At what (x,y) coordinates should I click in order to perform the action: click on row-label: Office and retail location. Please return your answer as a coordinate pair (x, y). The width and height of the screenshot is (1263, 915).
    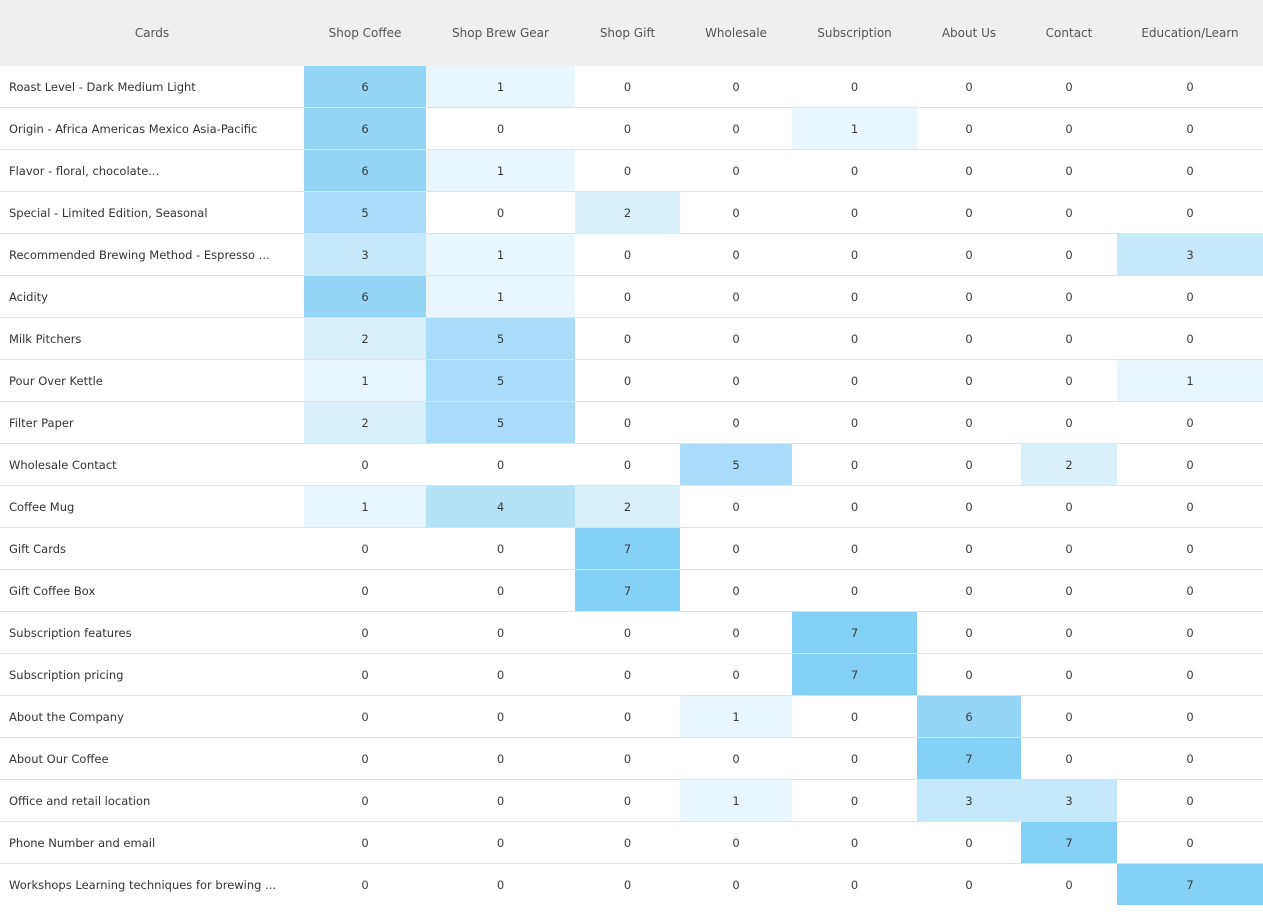
    Looking at the image, I should click on (152, 800).